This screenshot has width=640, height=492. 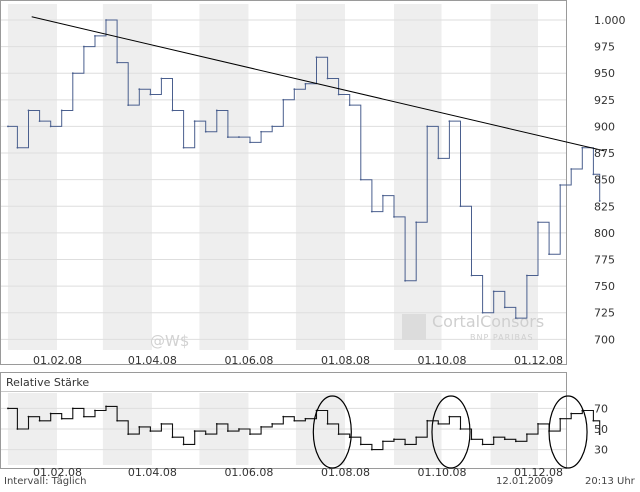 I want to click on x-tick-label: 01.04.08, so click(x=152, y=360).